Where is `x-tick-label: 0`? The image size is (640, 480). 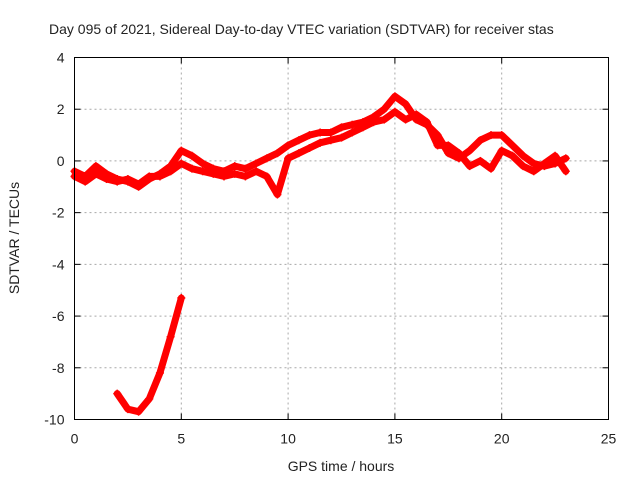
x-tick-label: 0 is located at coordinates (75, 439).